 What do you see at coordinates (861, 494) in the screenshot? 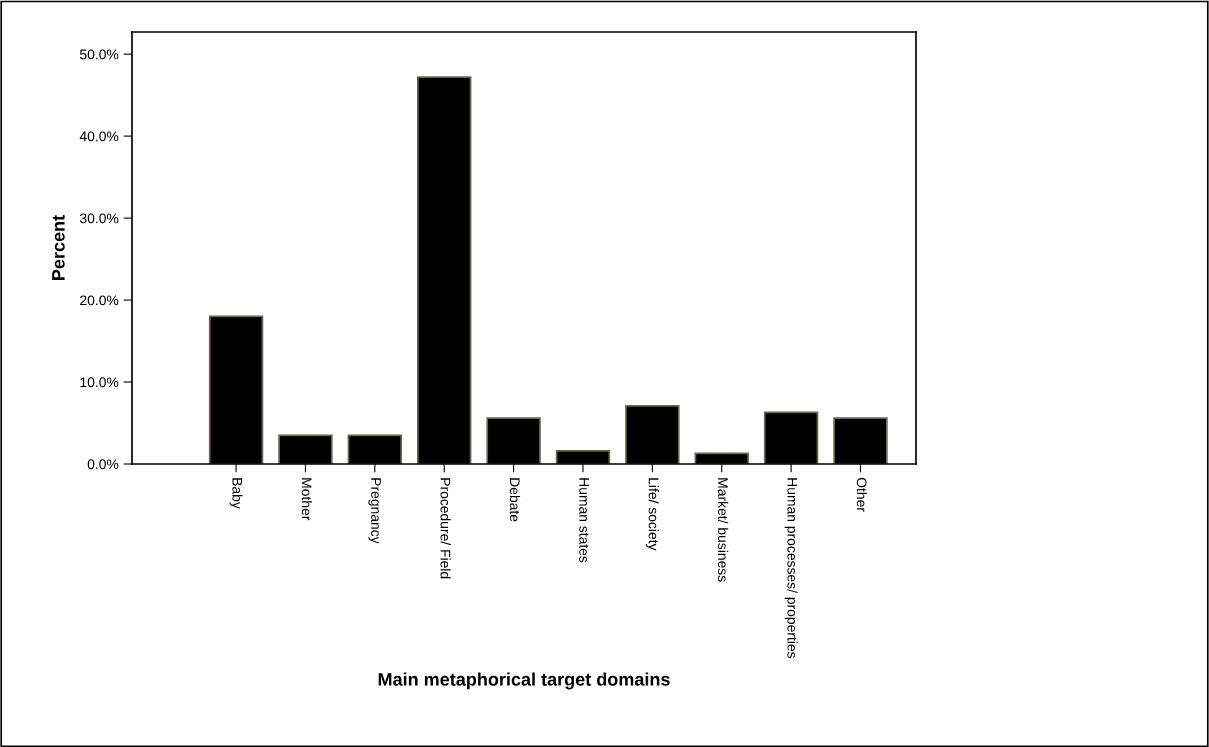
I see `x-tick-label: Other` at bounding box center [861, 494].